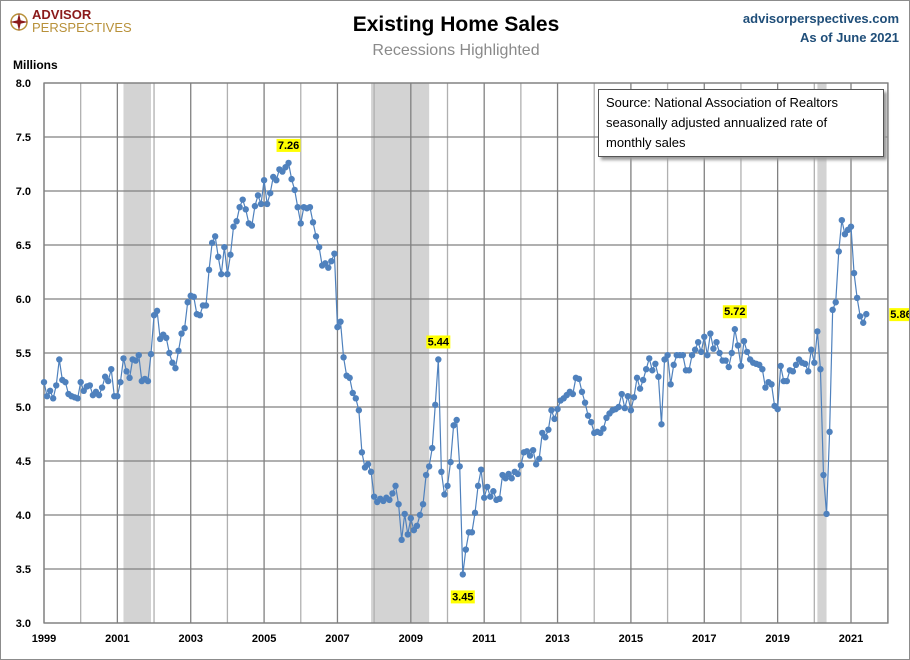  Describe the element at coordinates (631, 639) in the screenshot. I see `x-tick-label: 2015` at that location.